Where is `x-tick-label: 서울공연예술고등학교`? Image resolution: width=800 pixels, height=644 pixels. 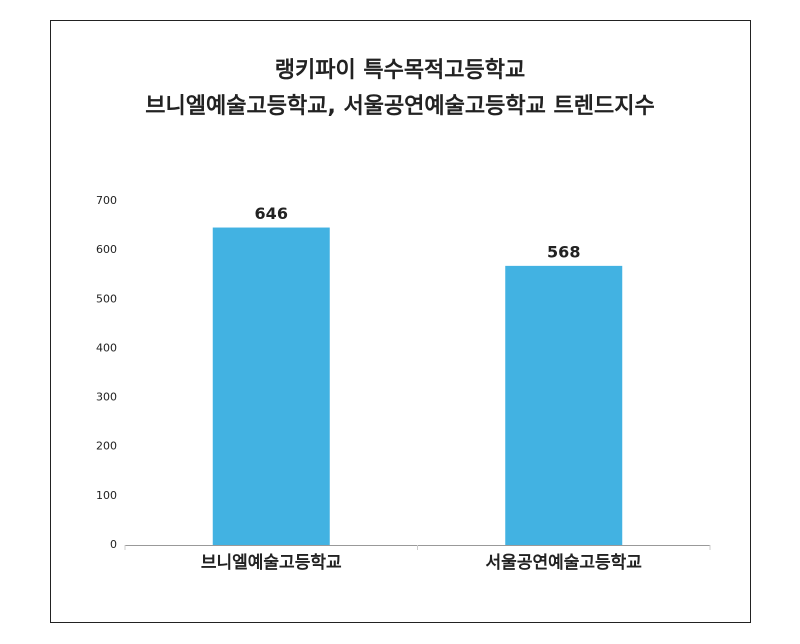
x-tick-label: 서울공연예술고등학교 is located at coordinates (564, 563).